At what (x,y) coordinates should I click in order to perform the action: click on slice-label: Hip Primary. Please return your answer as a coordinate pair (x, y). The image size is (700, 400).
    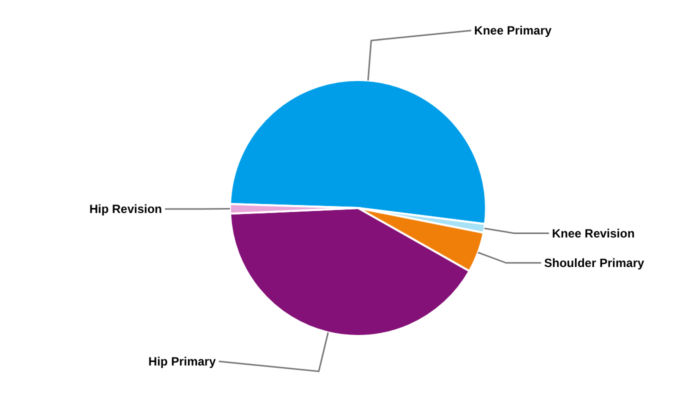
    Looking at the image, I should click on (182, 361).